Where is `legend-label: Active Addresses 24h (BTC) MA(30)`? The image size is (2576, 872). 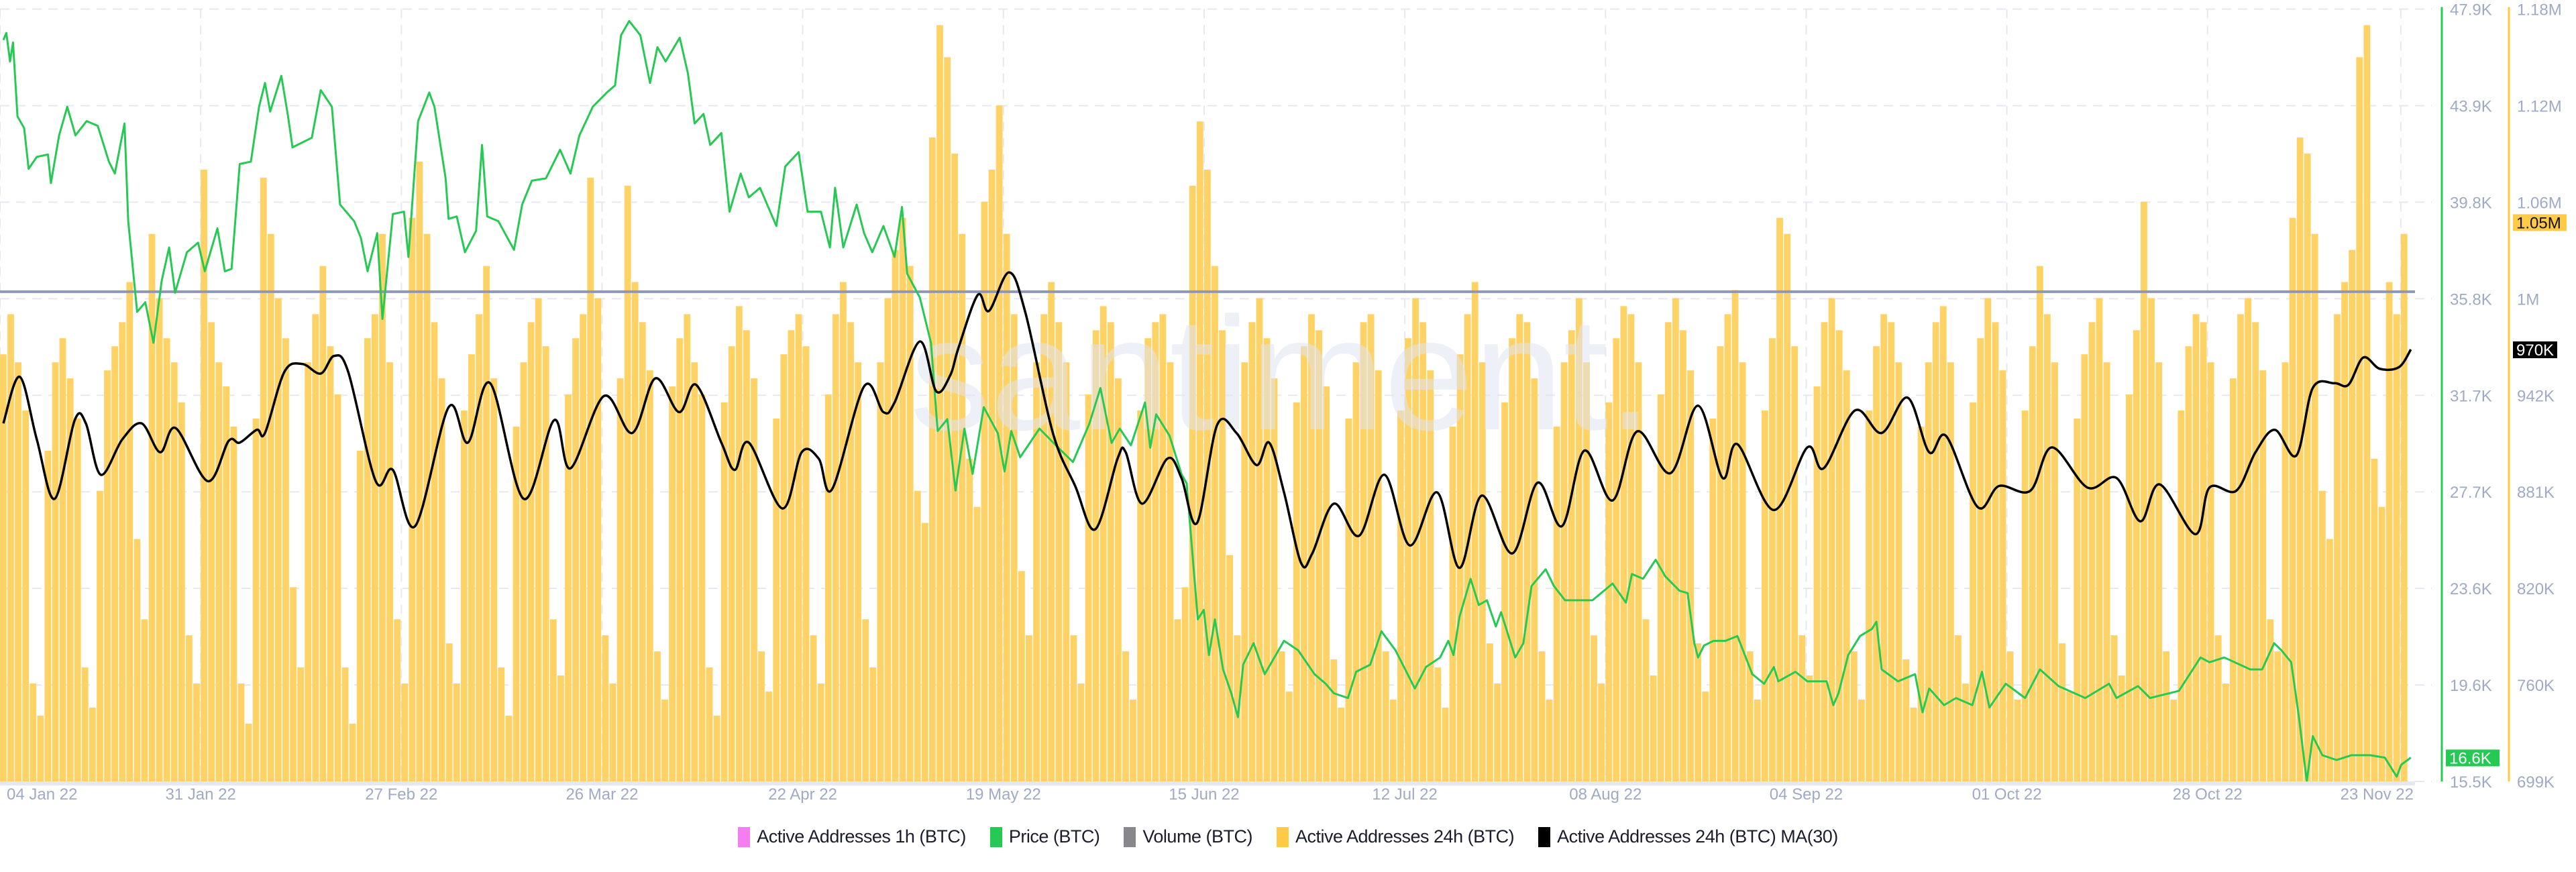
legend-label: Active Addresses 24h (BTC) MA(30) is located at coordinates (1697, 836).